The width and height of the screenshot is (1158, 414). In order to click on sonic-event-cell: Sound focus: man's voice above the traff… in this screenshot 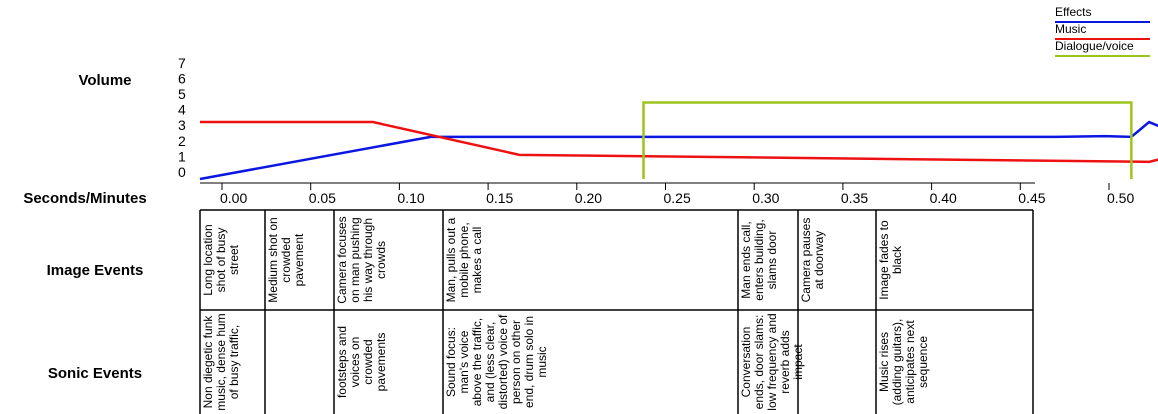, I will do `click(590, 362)`.